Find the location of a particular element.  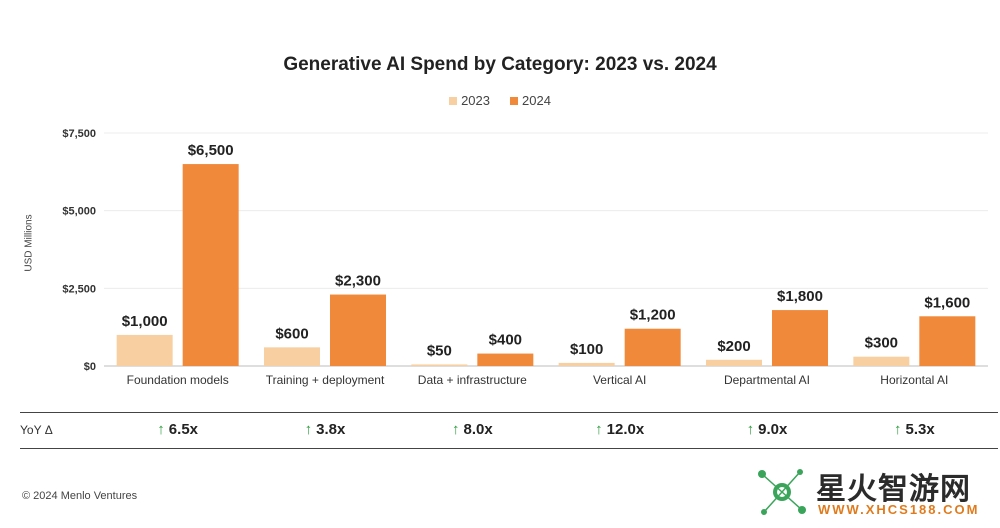

yoy-value-1: ↑ 3.8x is located at coordinates (325, 429).